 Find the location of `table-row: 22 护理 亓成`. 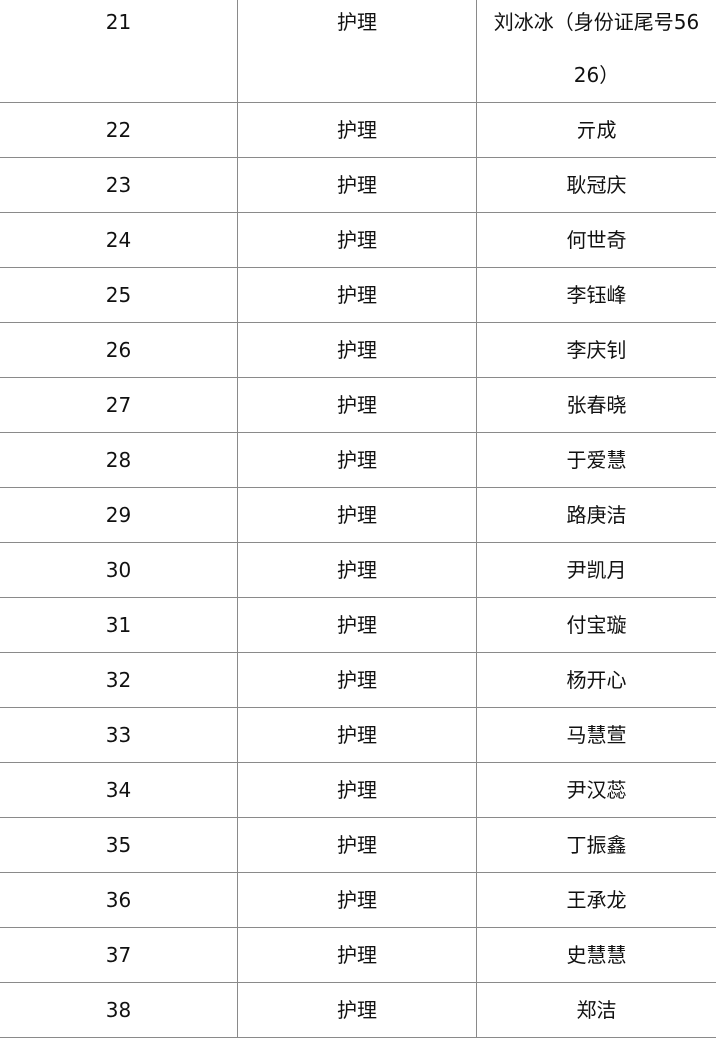

table-row: 22 护理 亓成 is located at coordinates (358, 130).